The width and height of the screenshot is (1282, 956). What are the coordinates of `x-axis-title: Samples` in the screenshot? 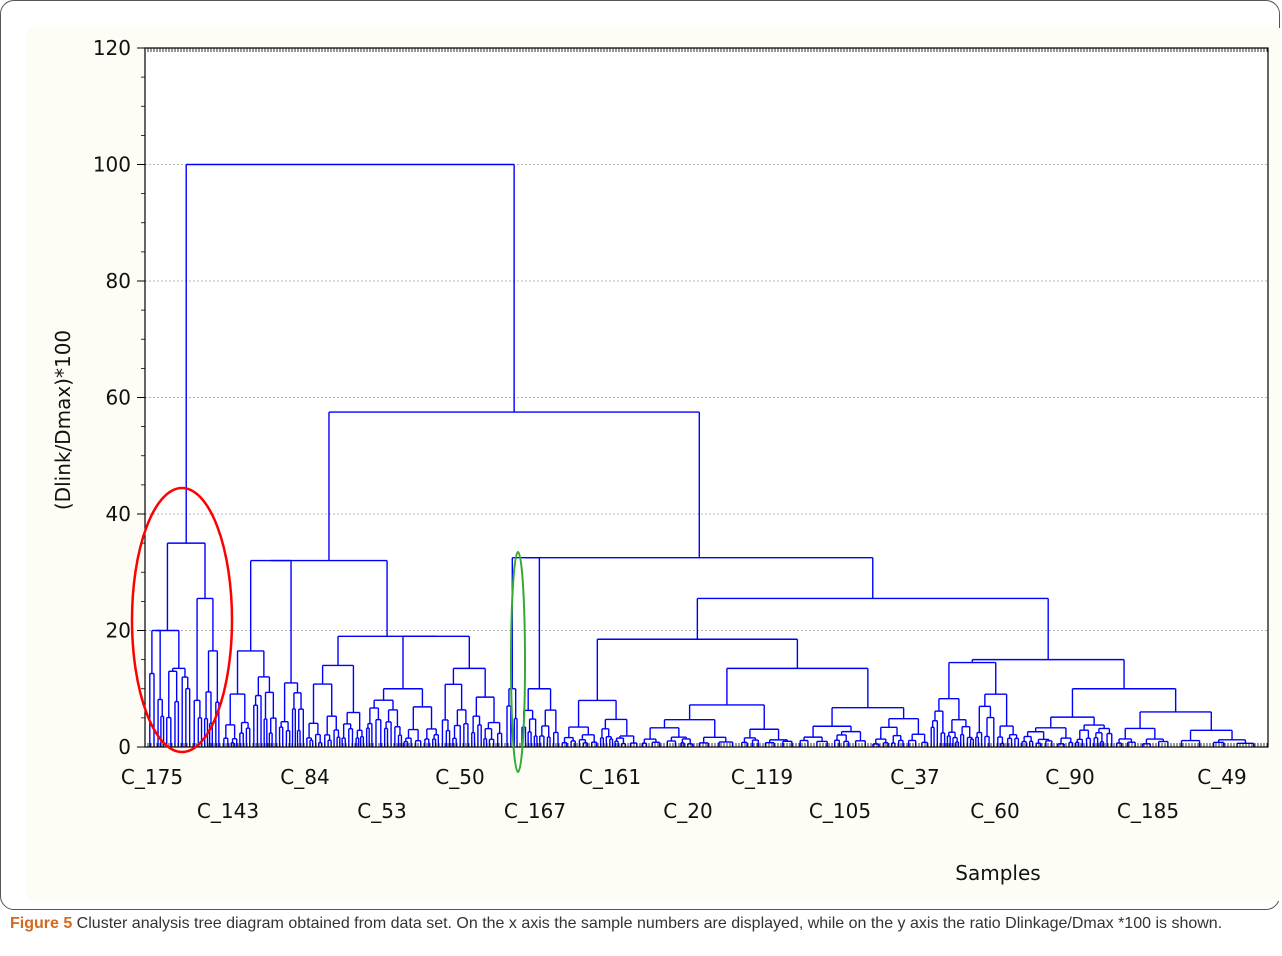 It's located at (997, 873).